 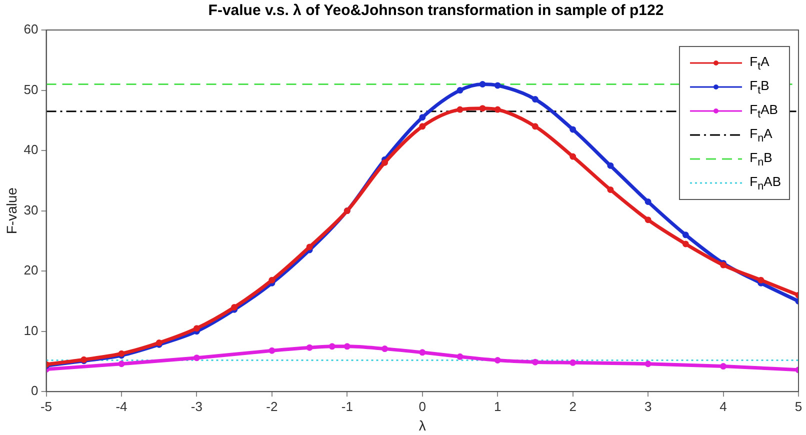 I want to click on legend-label: F$_{t}$A, so click(x=760, y=63).